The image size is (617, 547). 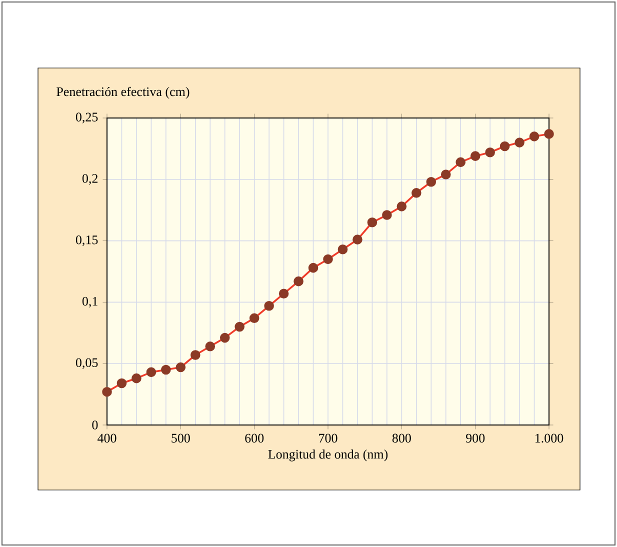 What do you see at coordinates (95, 425) in the screenshot?
I see `y-tick-label: 0` at bounding box center [95, 425].